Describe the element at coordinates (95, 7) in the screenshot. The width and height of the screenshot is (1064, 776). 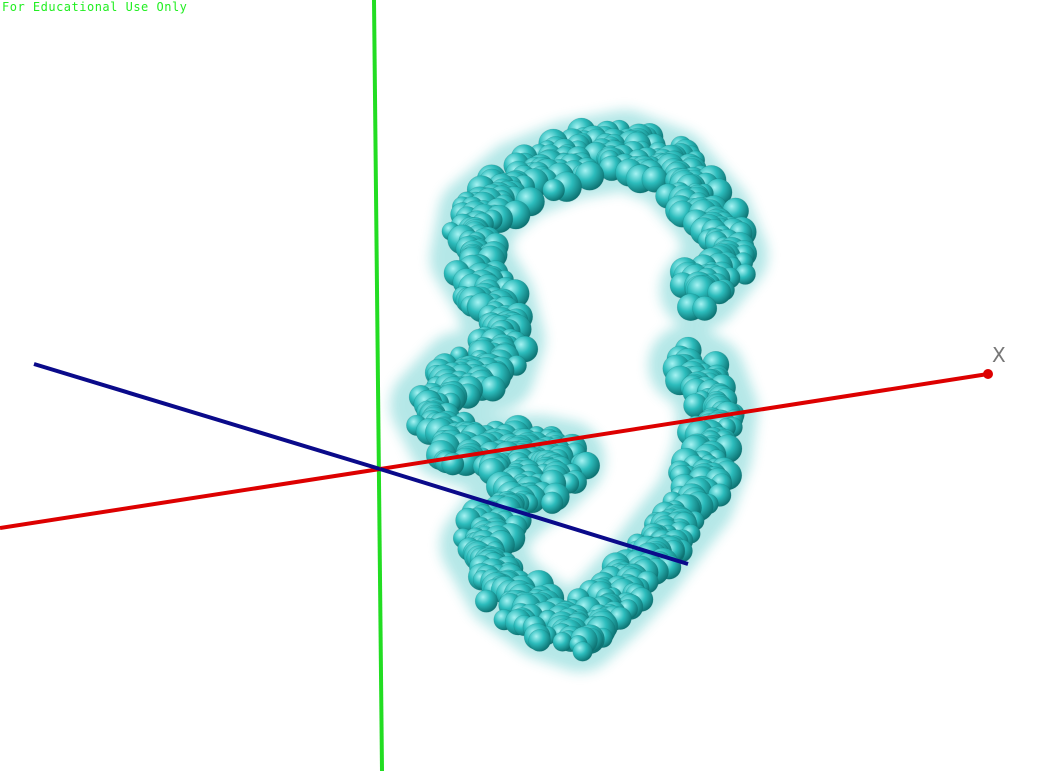
I see `watermark-text: For Educational Use Only` at that location.